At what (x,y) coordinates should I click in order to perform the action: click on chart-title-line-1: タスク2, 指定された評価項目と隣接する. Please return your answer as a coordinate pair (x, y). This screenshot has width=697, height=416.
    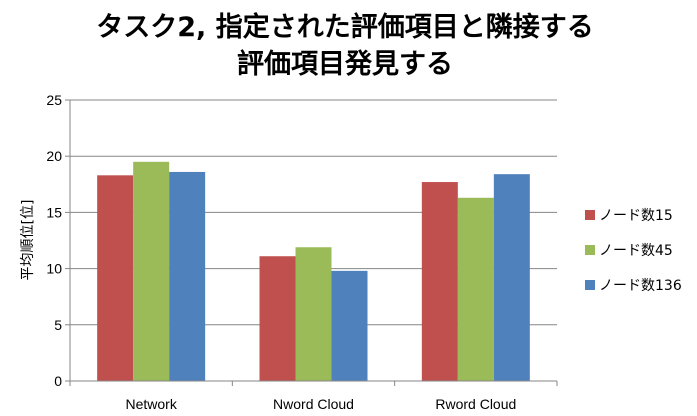
    Looking at the image, I should click on (344, 27).